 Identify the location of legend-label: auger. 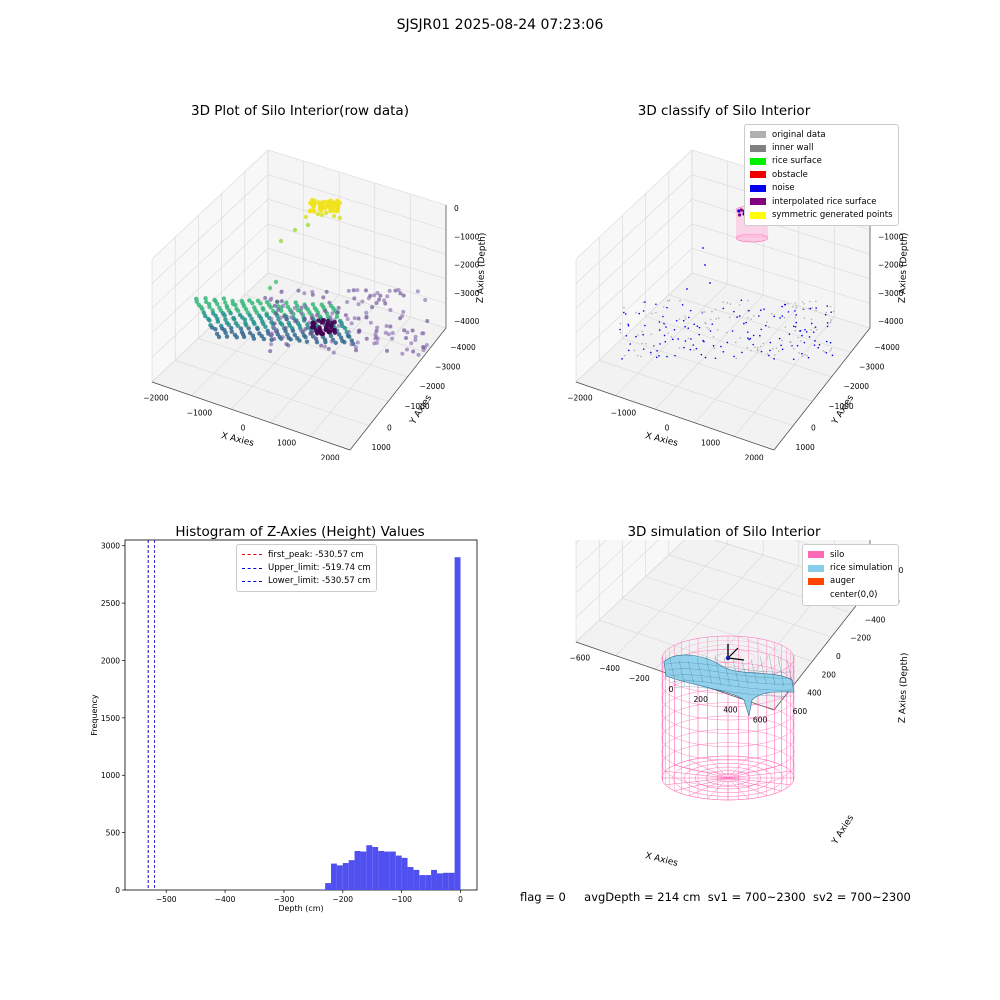
(842, 581).